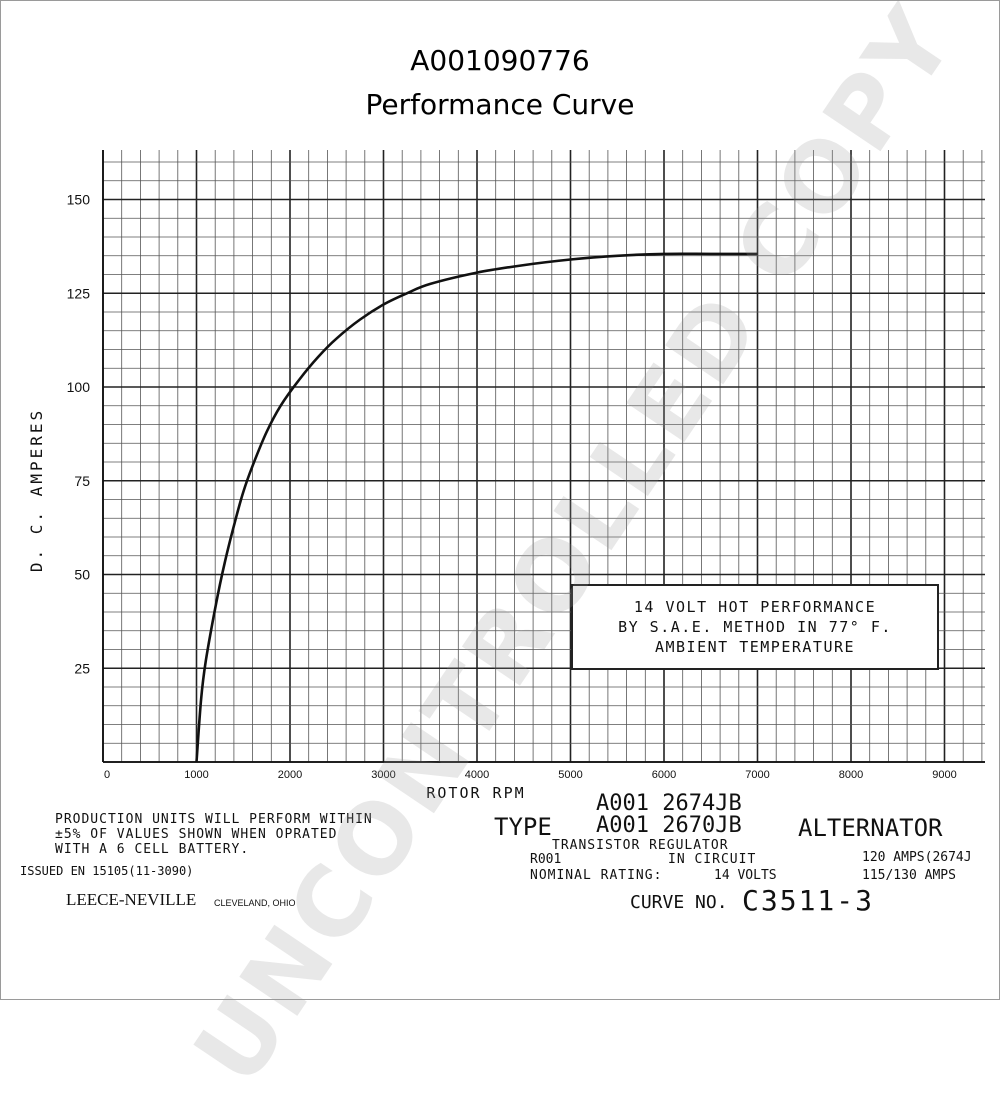 The height and width of the screenshot is (1104, 1000). What do you see at coordinates (82, 575) in the screenshot?
I see `y-tick-label: 50` at bounding box center [82, 575].